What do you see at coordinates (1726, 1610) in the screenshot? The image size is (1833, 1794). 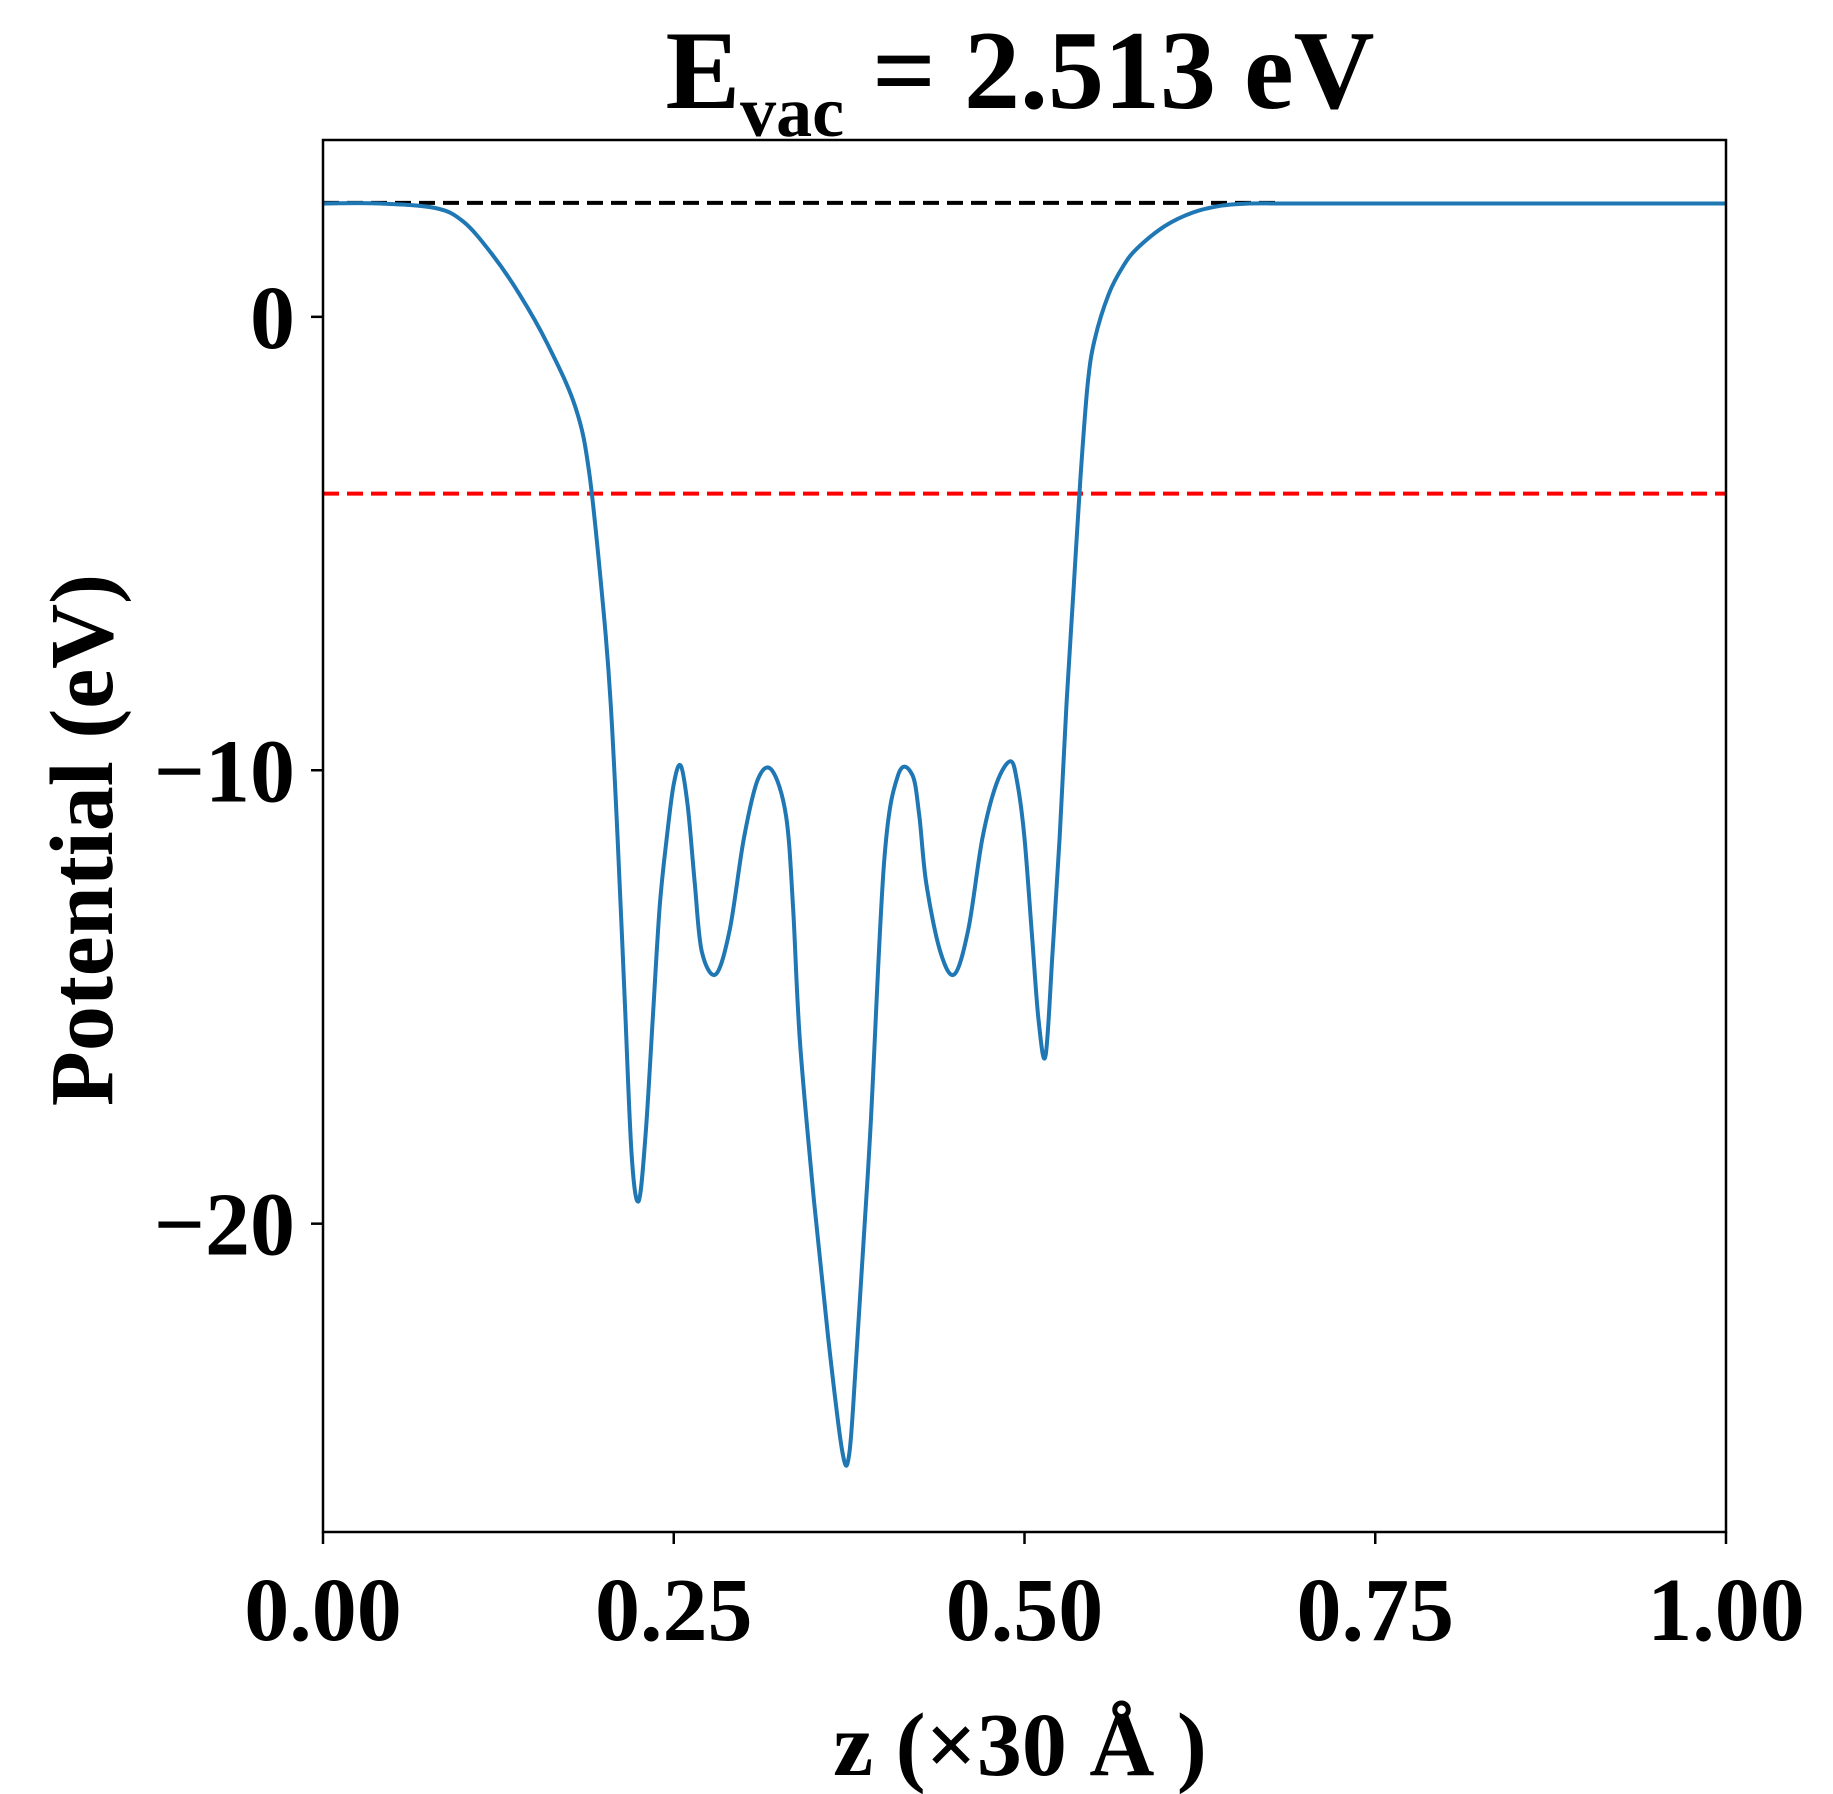 I see `x-tick-label: 1.00` at bounding box center [1726, 1610].